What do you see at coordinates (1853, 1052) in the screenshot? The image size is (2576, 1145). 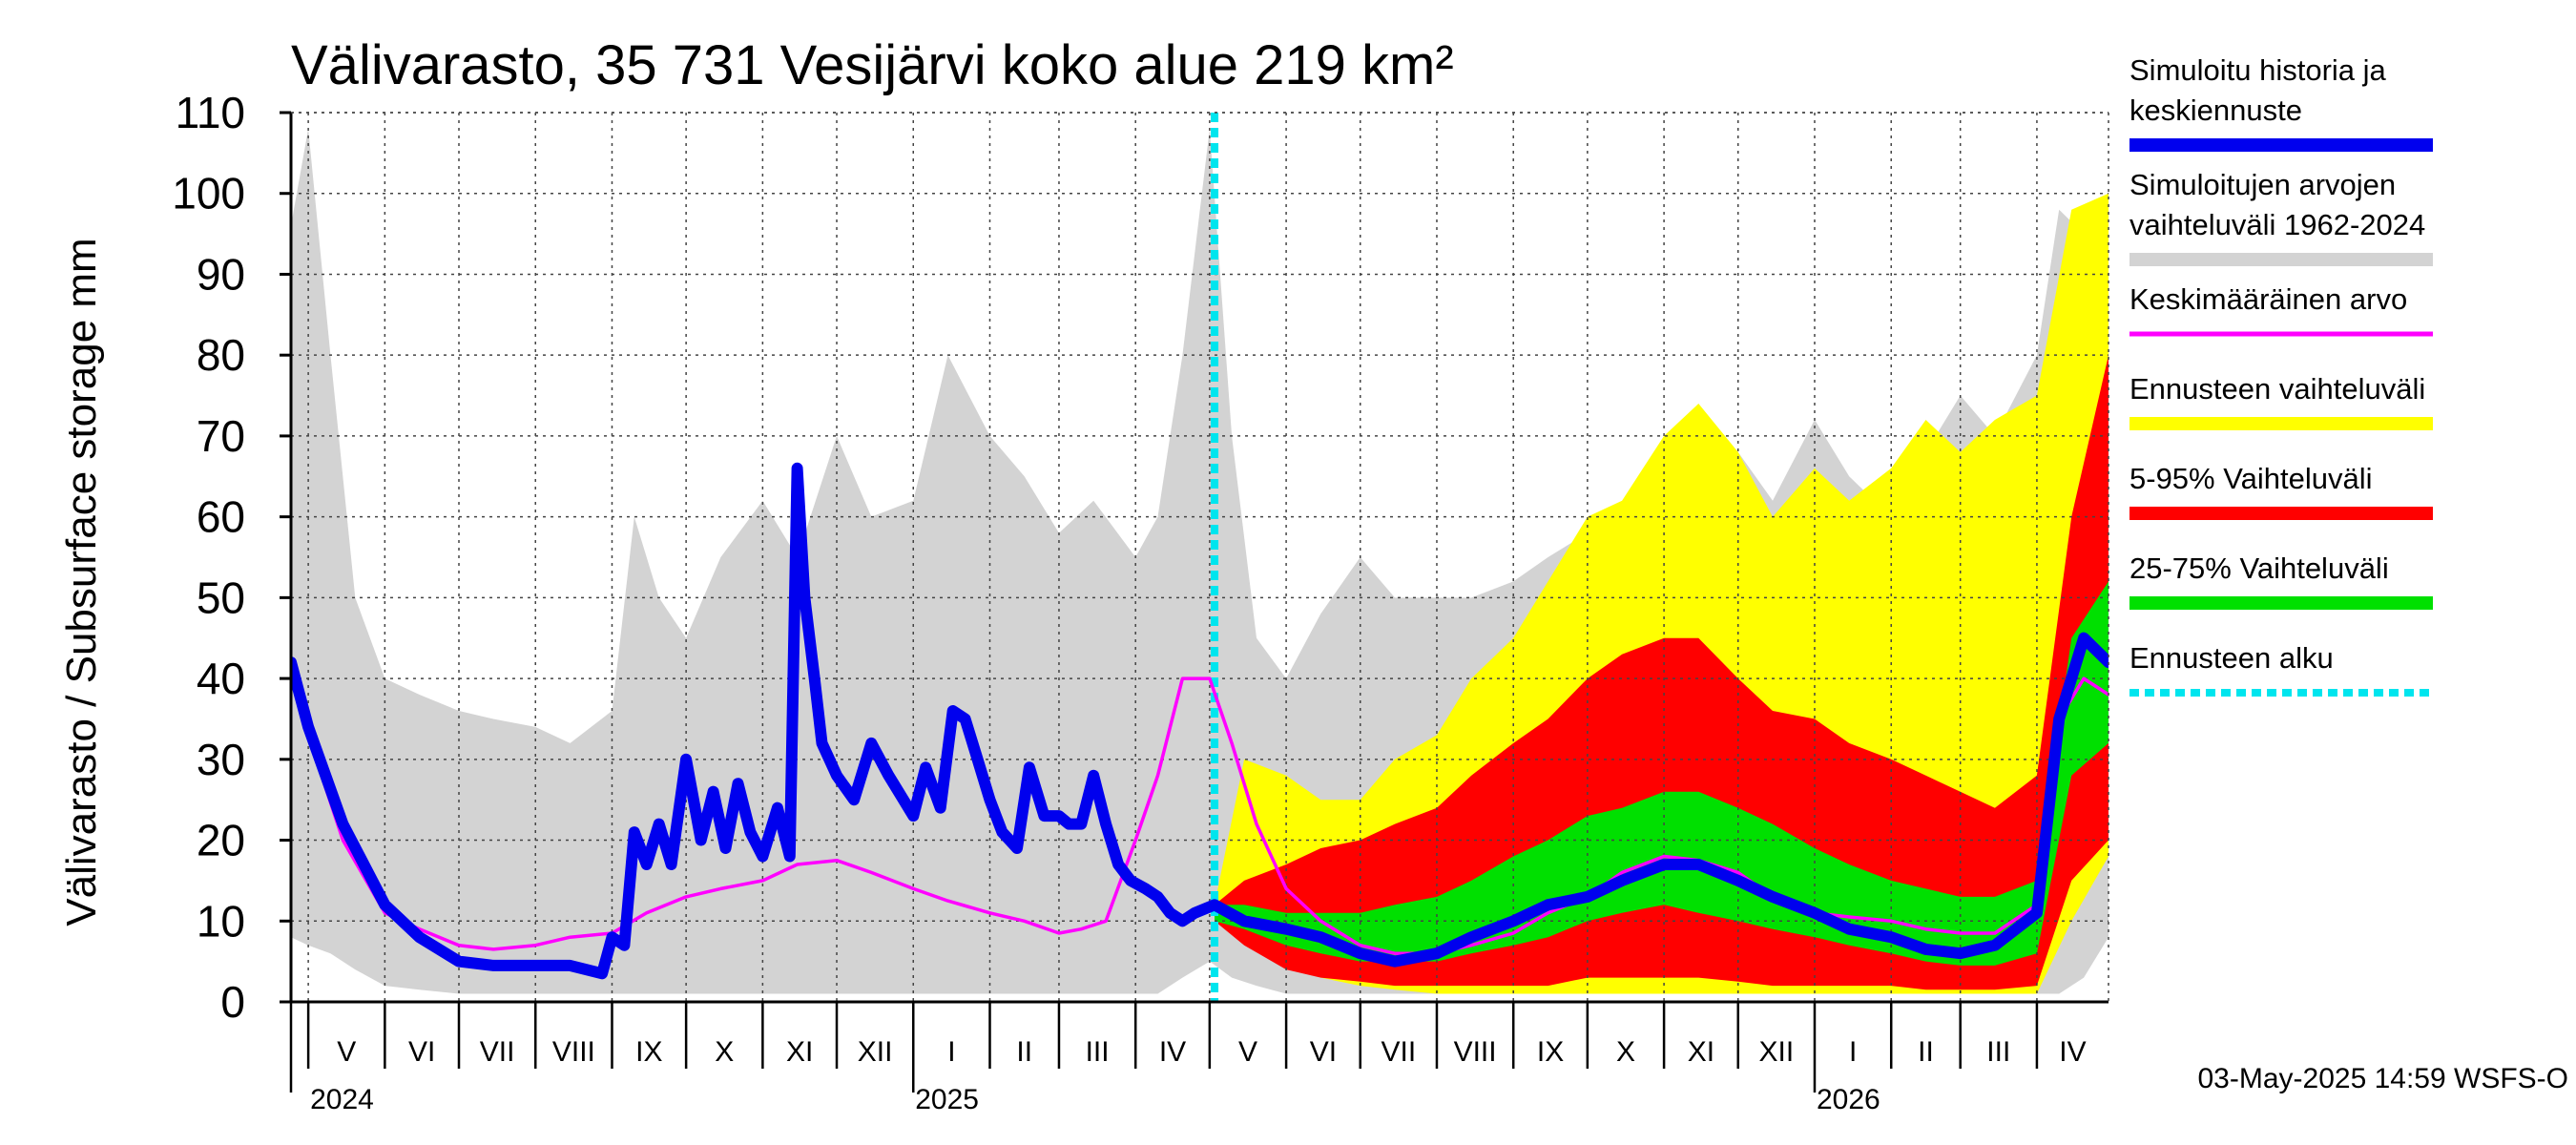 I see `month-label-20: I` at bounding box center [1853, 1052].